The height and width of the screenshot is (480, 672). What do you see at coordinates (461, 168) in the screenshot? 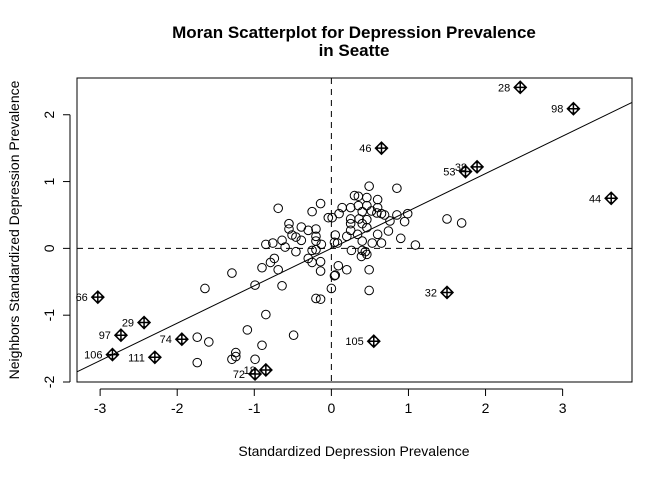
I see `influential-point-label: 38` at bounding box center [461, 168].